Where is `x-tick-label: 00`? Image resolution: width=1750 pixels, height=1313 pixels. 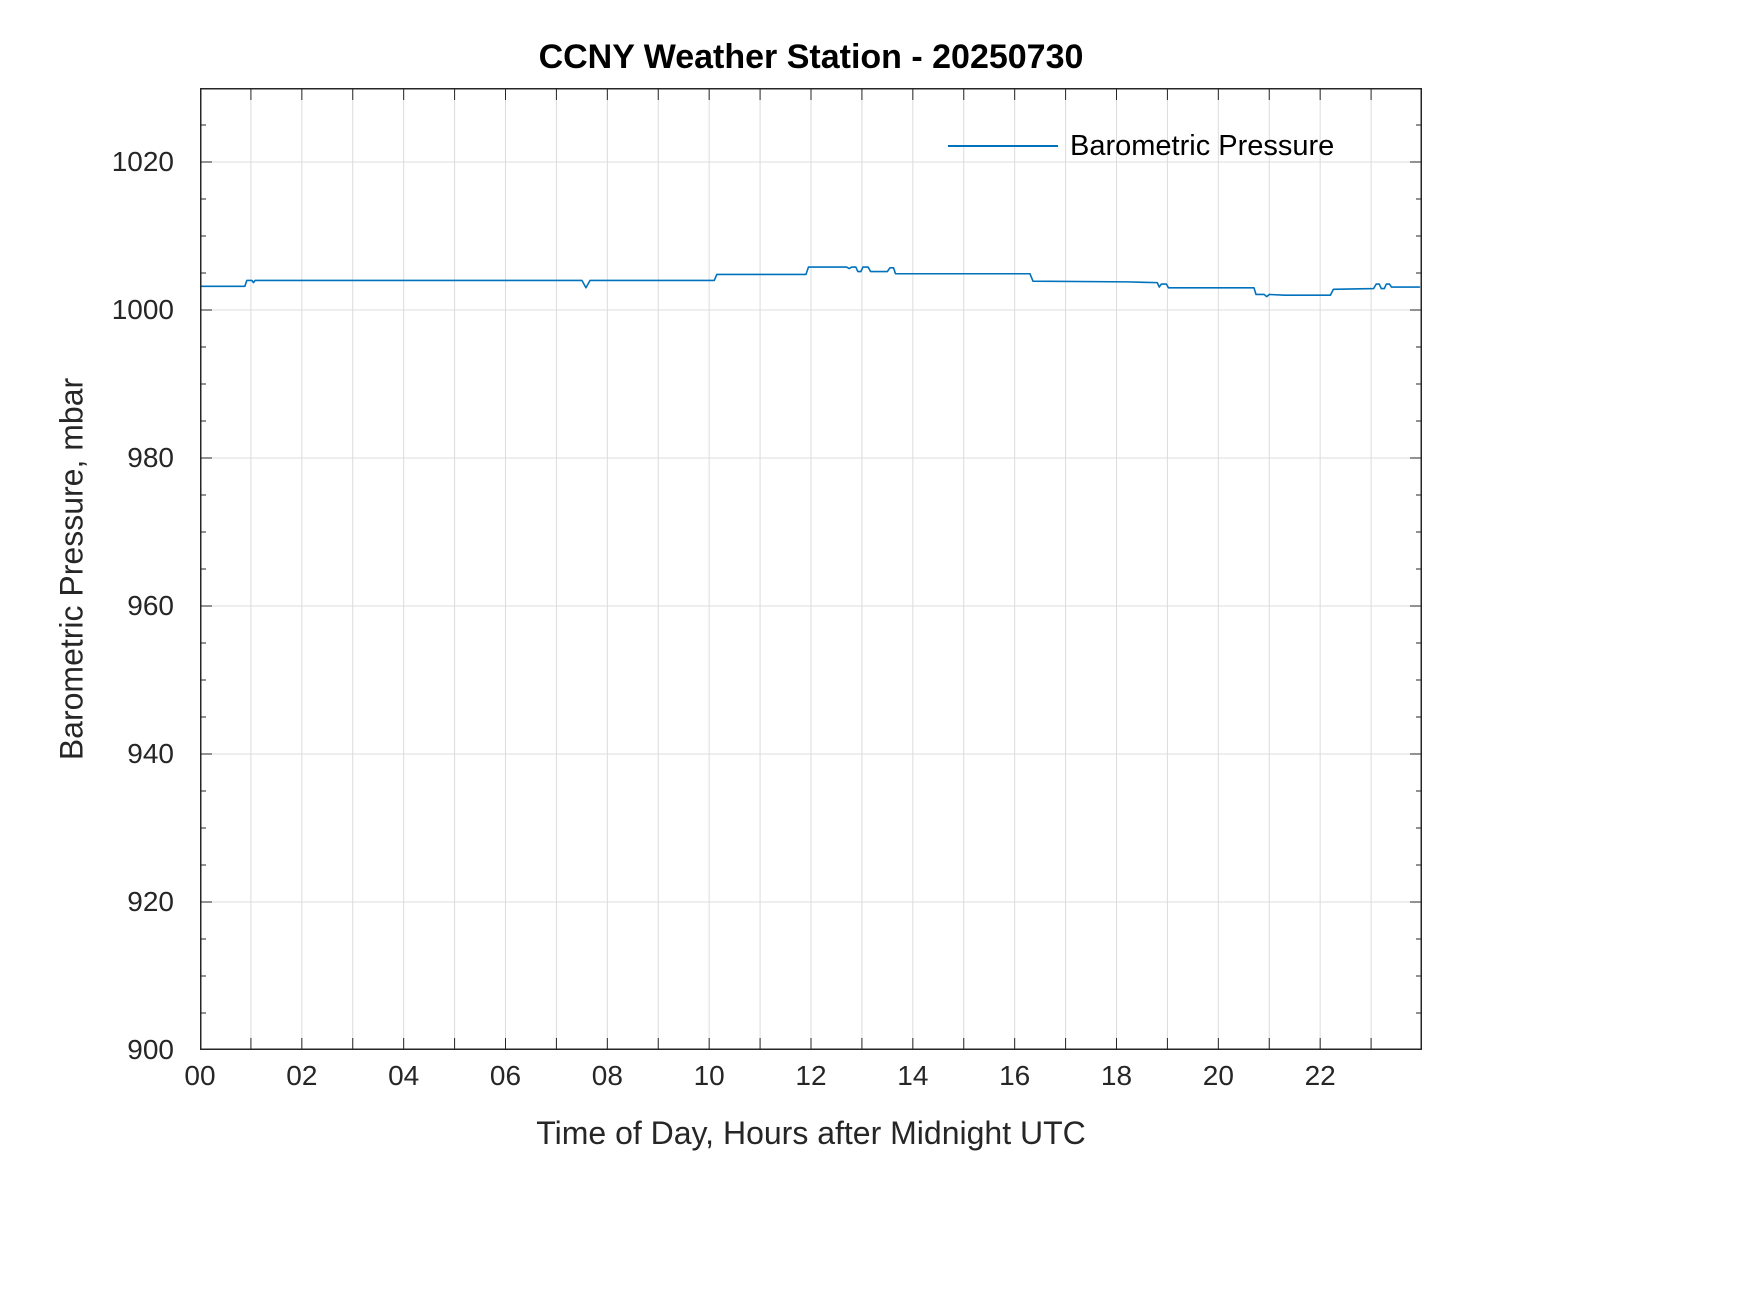 x-tick-label: 00 is located at coordinates (200, 1075).